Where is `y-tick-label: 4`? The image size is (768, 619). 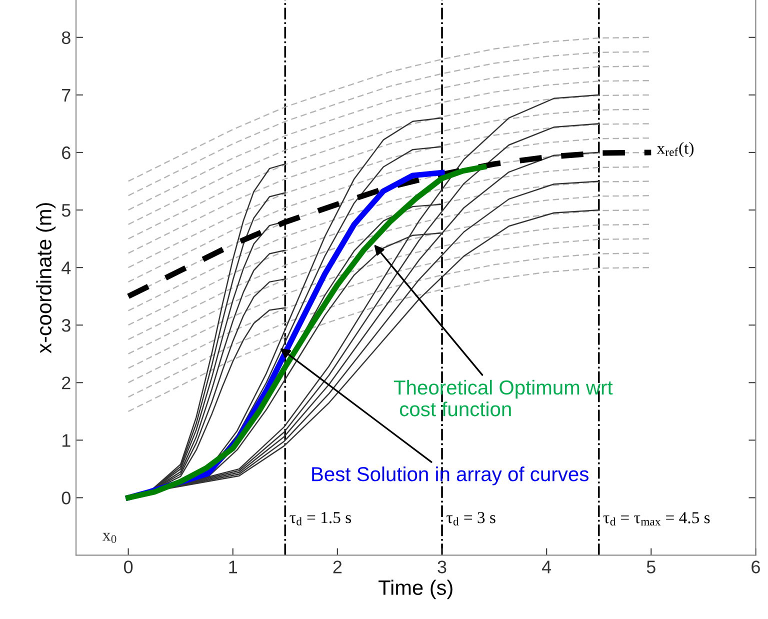
y-tick-label: 4 is located at coordinates (66, 268).